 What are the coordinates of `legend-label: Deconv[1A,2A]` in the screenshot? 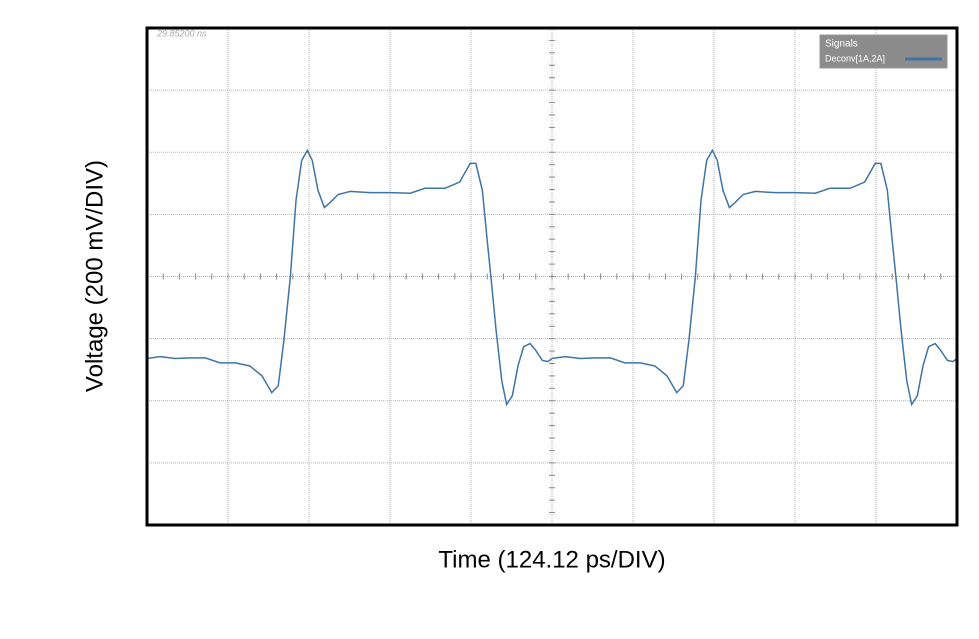 It's located at (855, 58).